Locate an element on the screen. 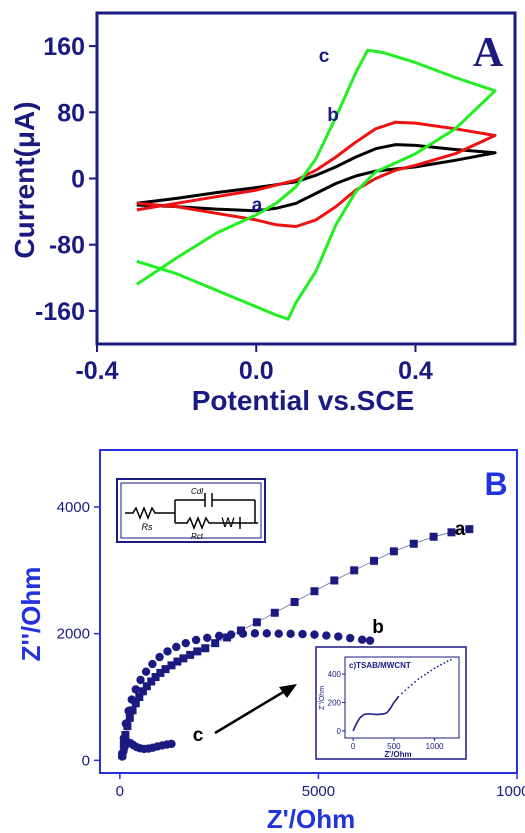 The width and height of the screenshot is (525, 833). panel-a-label: A is located at coordinates (488, 53).